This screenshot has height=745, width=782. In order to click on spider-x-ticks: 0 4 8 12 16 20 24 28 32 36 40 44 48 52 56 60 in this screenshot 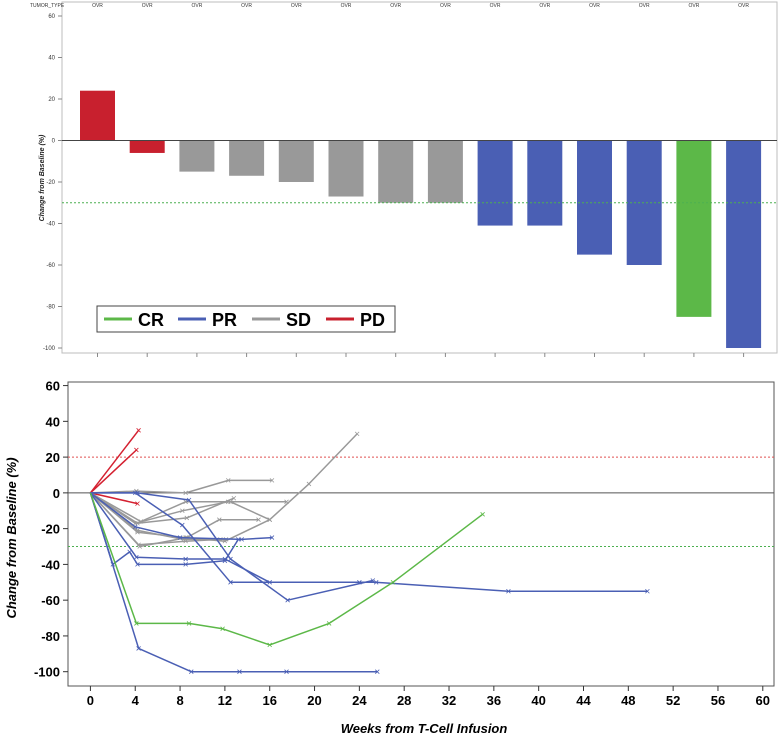, I will do `click(428, 697)`.